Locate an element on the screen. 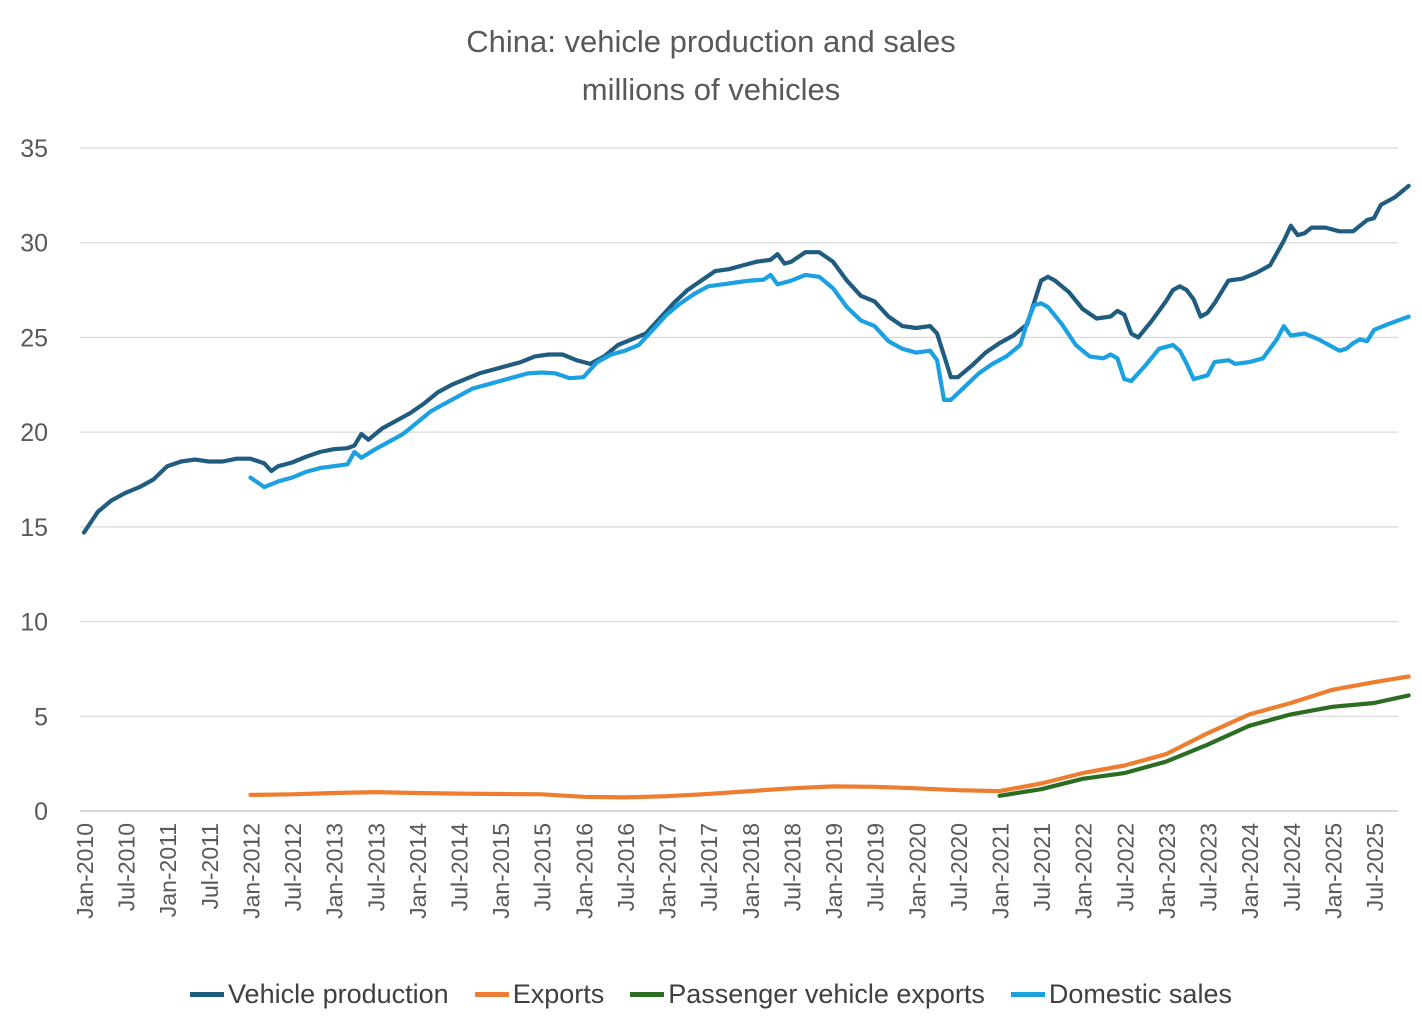  x-tick-label: Jul-2020 is located at coordinates (959, 867).